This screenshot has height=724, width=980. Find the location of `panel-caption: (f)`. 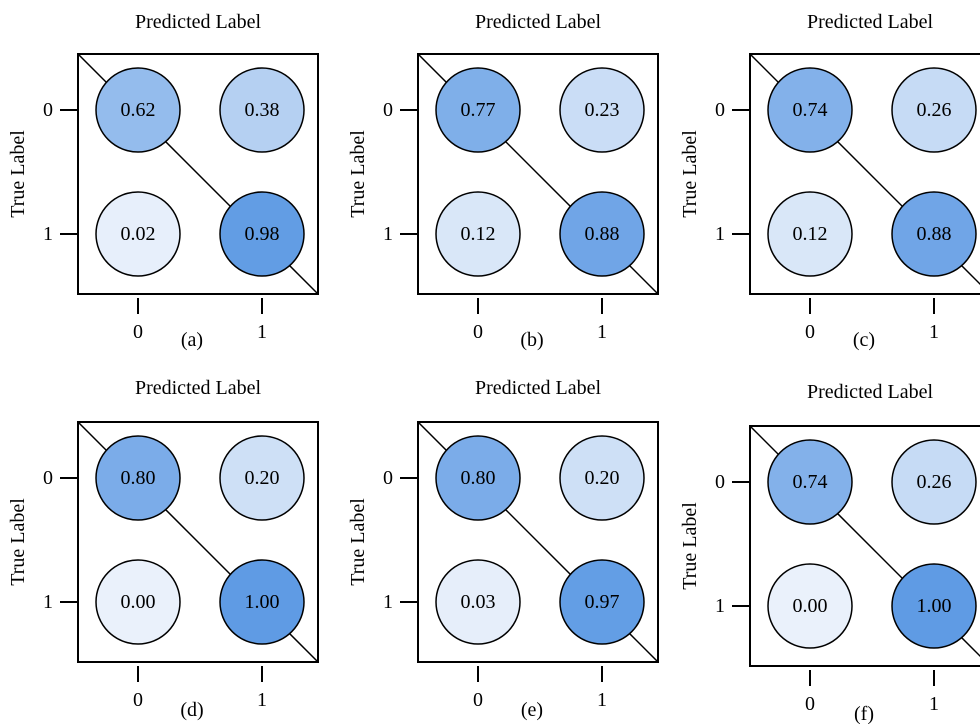

panel-caption: (f) is located at coordinates (864, 713).